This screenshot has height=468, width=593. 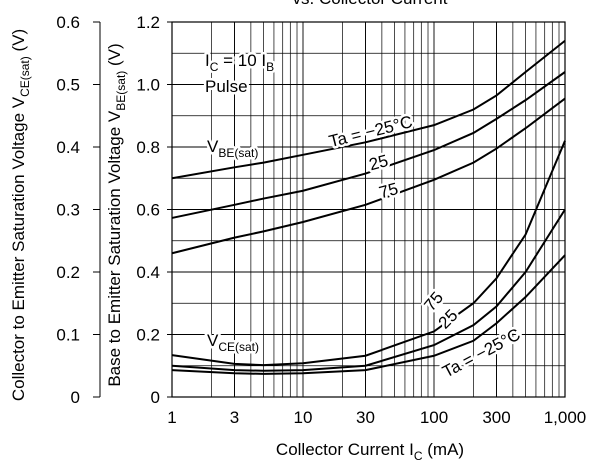 I want to click on y-tick-label: 0.6, so click(x=68, y=22).